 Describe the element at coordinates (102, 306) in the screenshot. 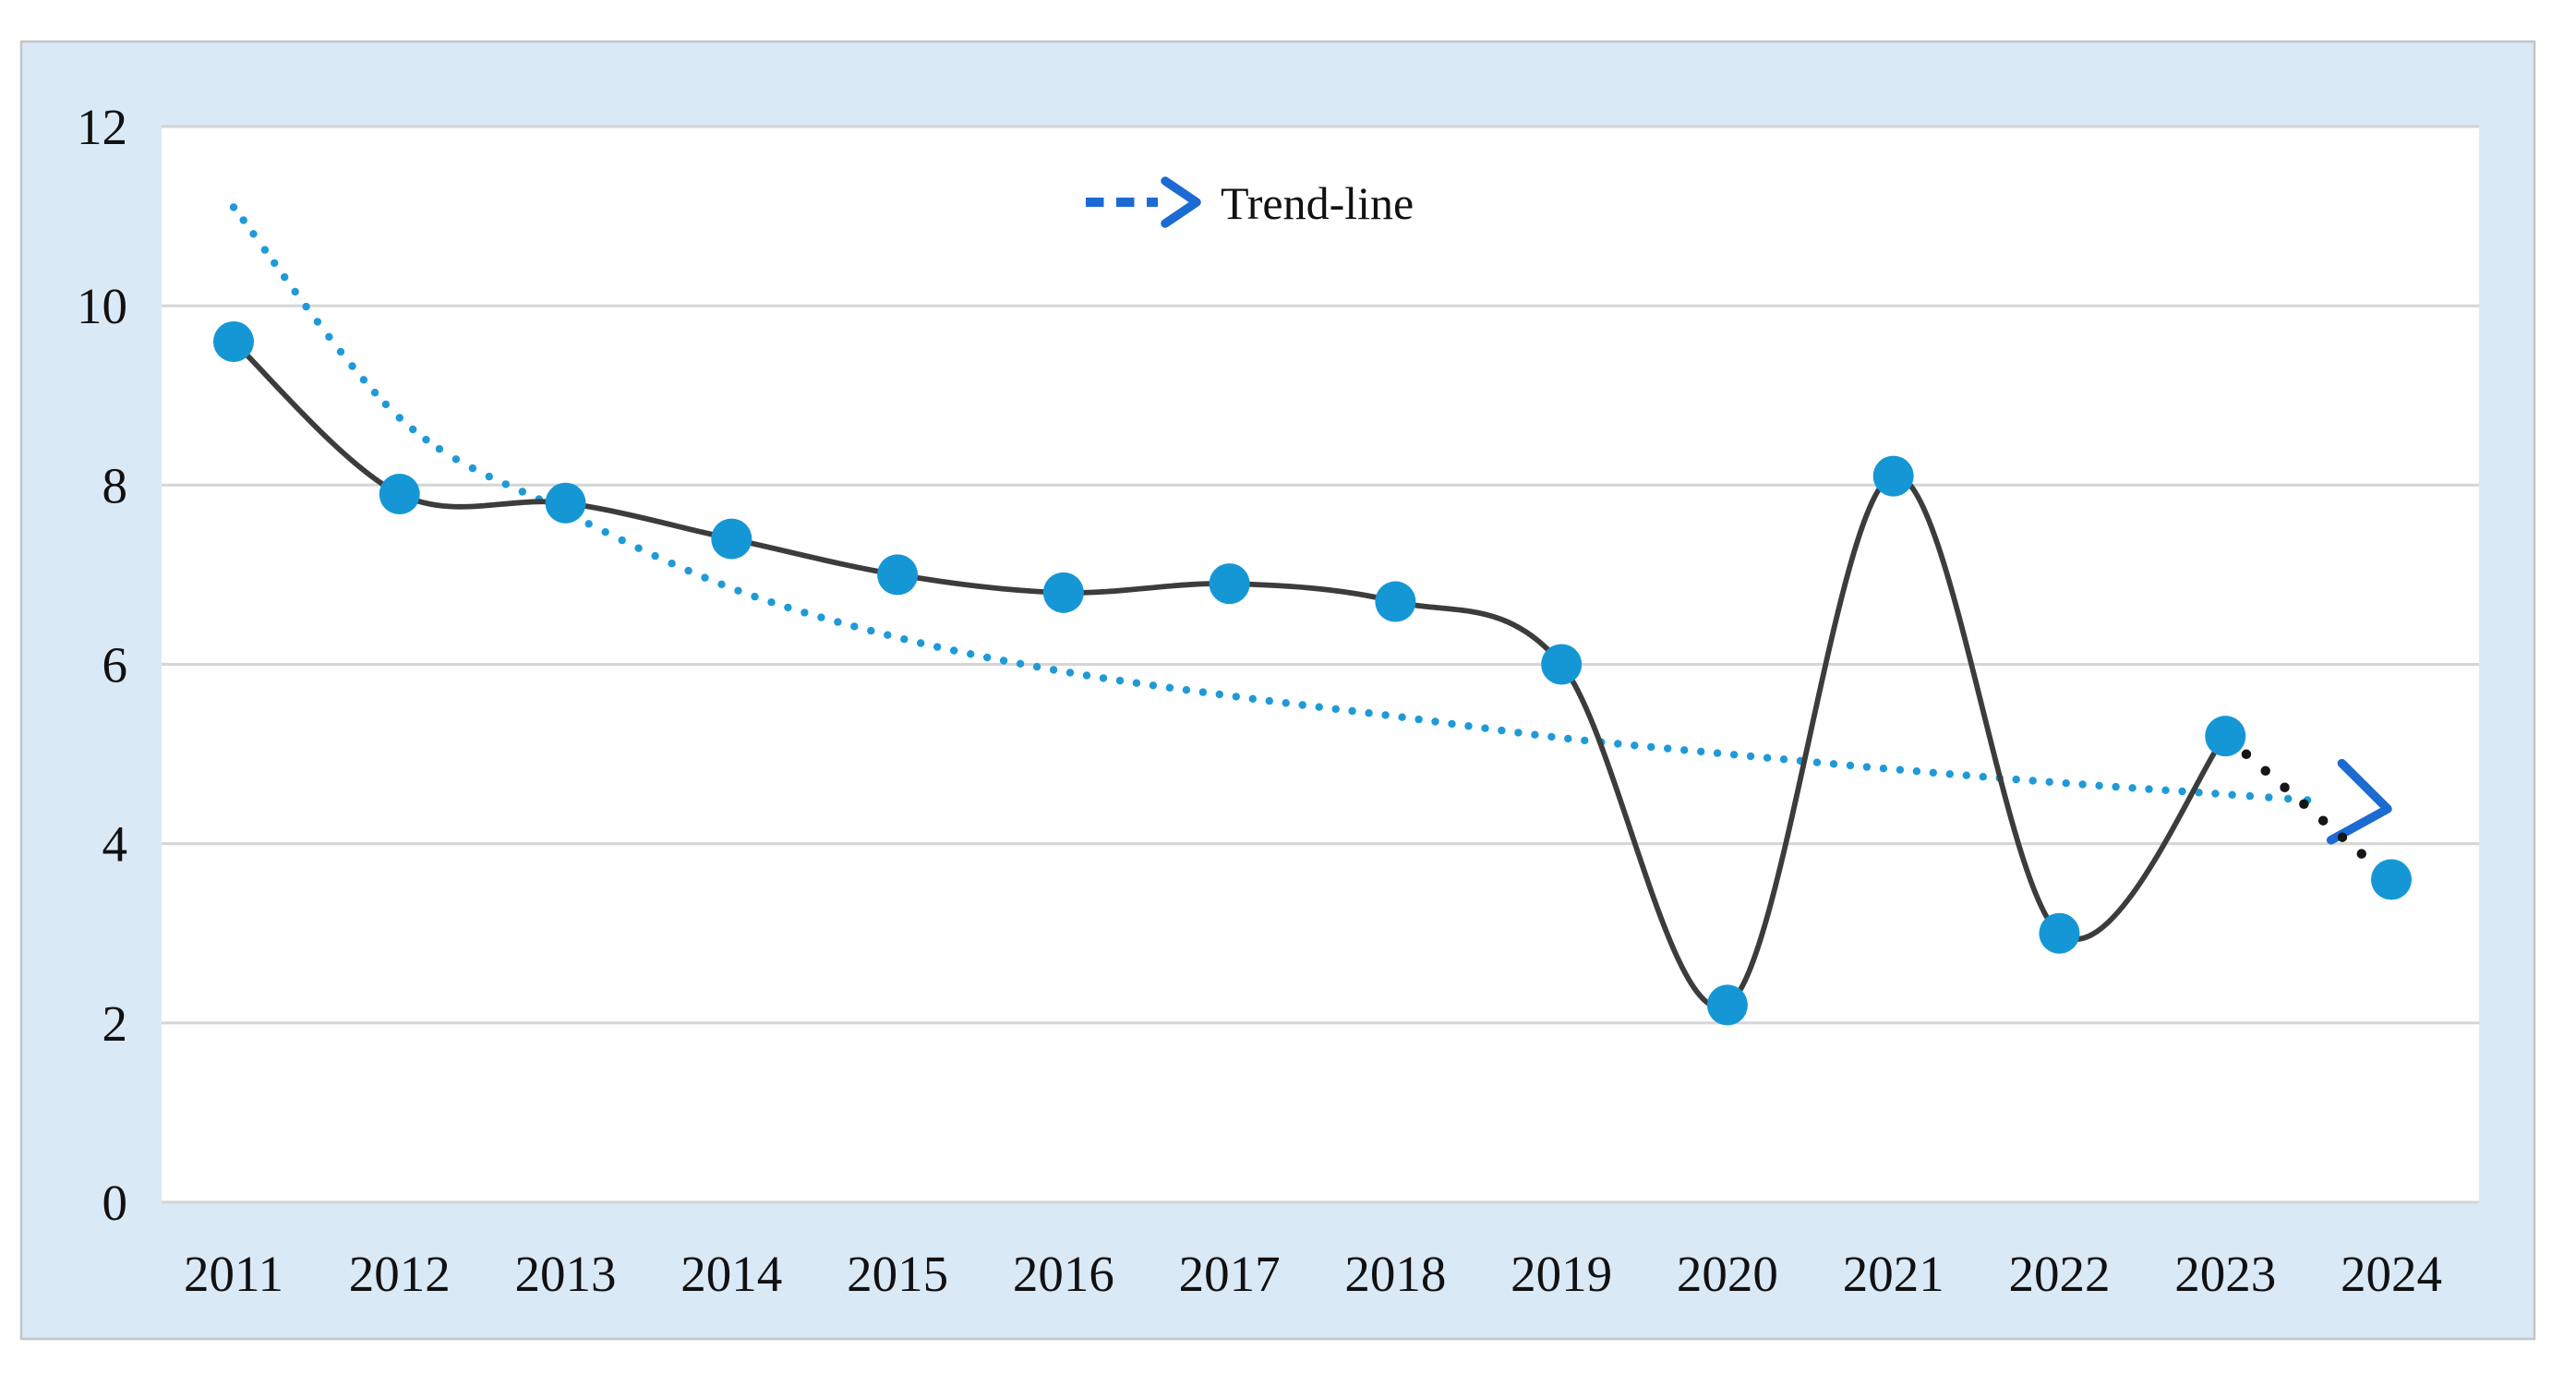

I see `y-axis-tick-label-10: 10` at that location.